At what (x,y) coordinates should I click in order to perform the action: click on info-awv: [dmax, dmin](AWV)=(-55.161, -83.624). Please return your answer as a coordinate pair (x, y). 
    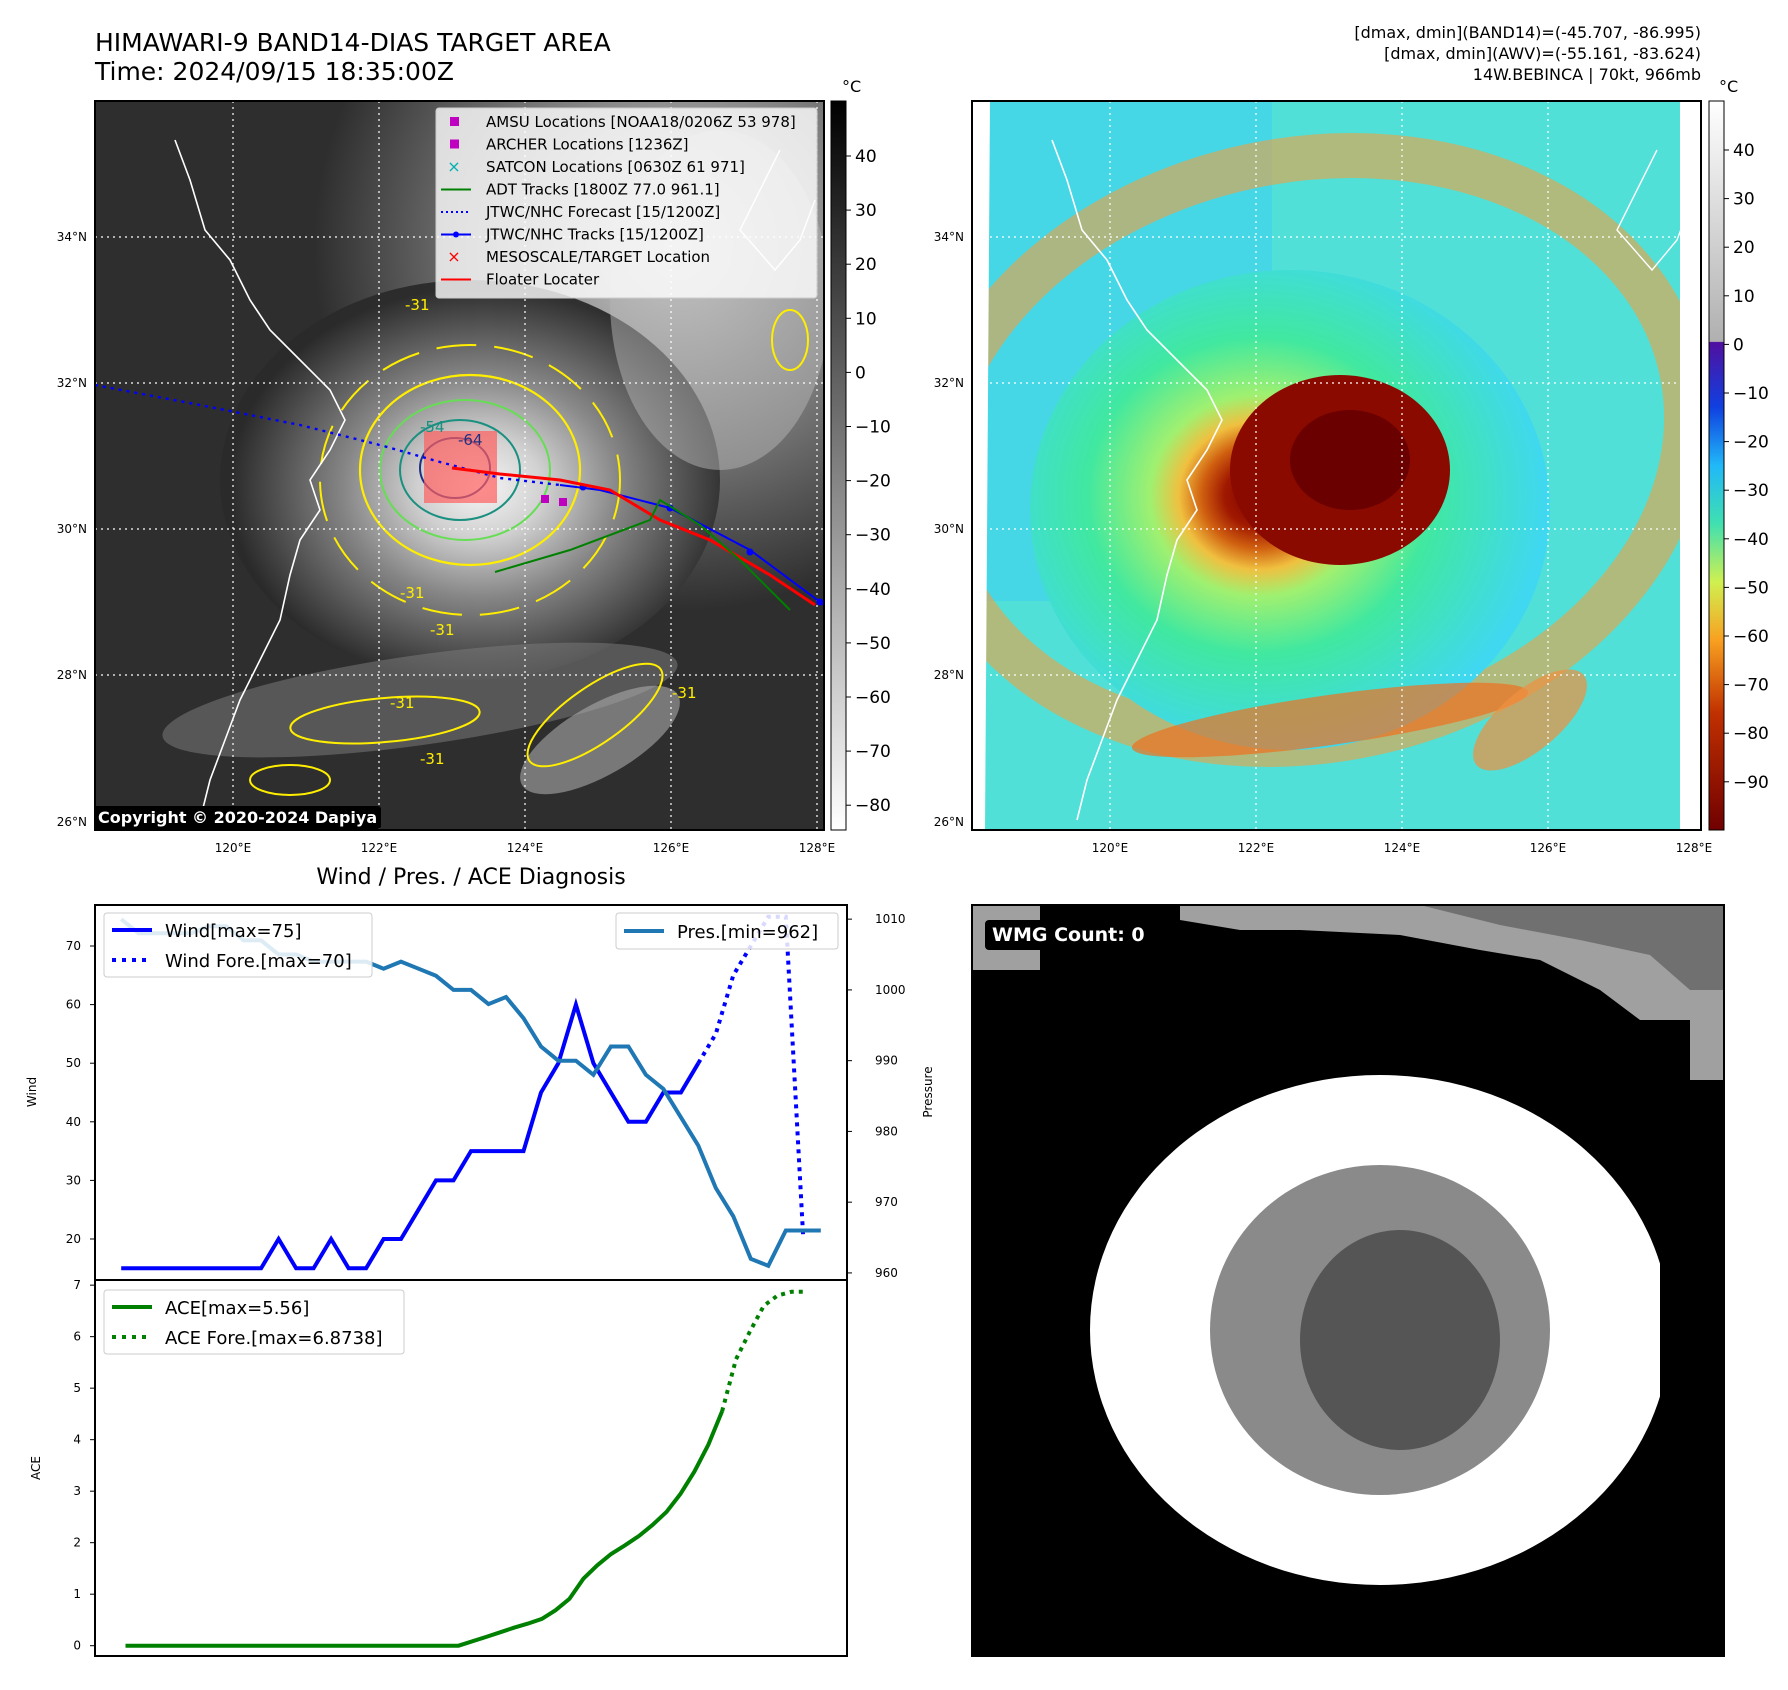
    Looking at the image, I should click on (1542, 53).